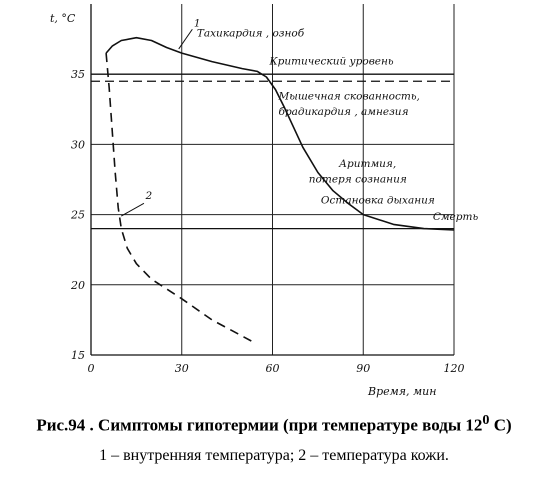 The width and height of the screenshot is (548, 482). What do you see at coordinates (185, 39) in the screenshot?
I see `curve-1-leader` at bounding box center [185, 39].